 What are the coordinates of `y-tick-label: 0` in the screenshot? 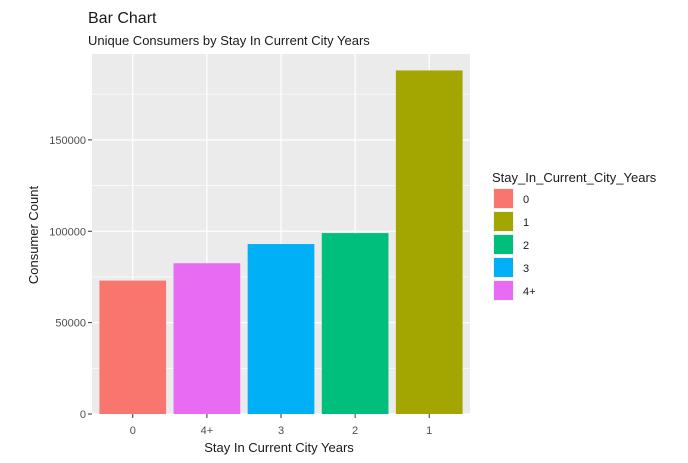 It's located at (83, 415).